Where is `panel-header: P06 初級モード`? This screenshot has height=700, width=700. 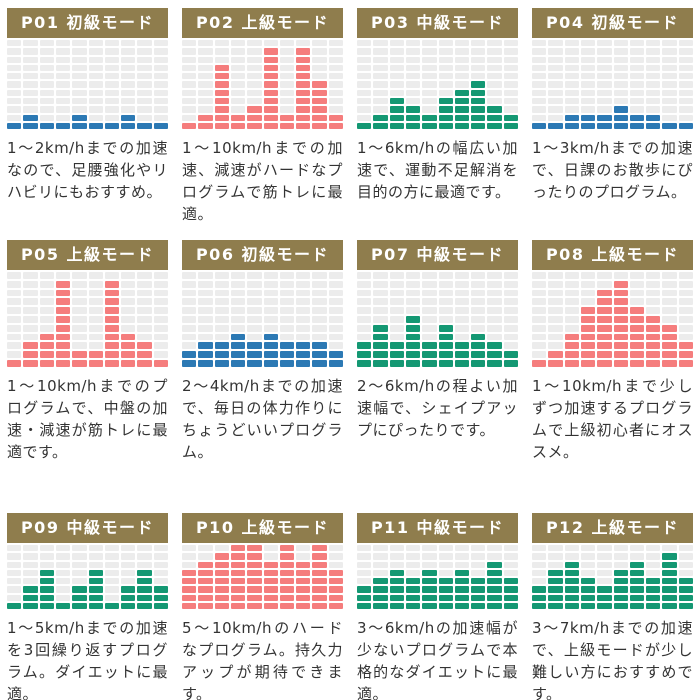
panel-header: P06 初級モード is located at coordinates (262, 255).